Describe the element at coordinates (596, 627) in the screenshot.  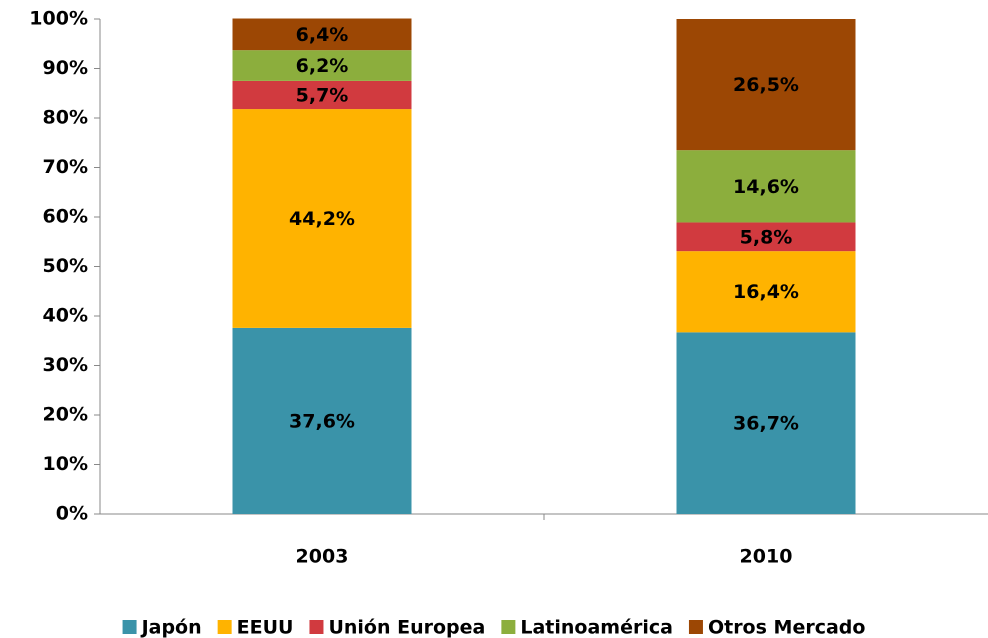
I see `legend-label: Latinoamérica` at that location.